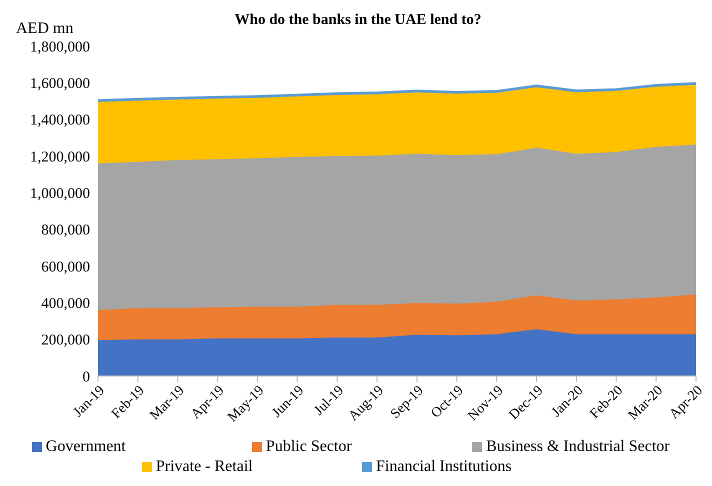 The width and height of the screenshot is (712, 486). What do you see at coordinates (60, 157) in the screenshot?
I see `y-tick-label: 1,200,000` at bounding box center [60, 157].